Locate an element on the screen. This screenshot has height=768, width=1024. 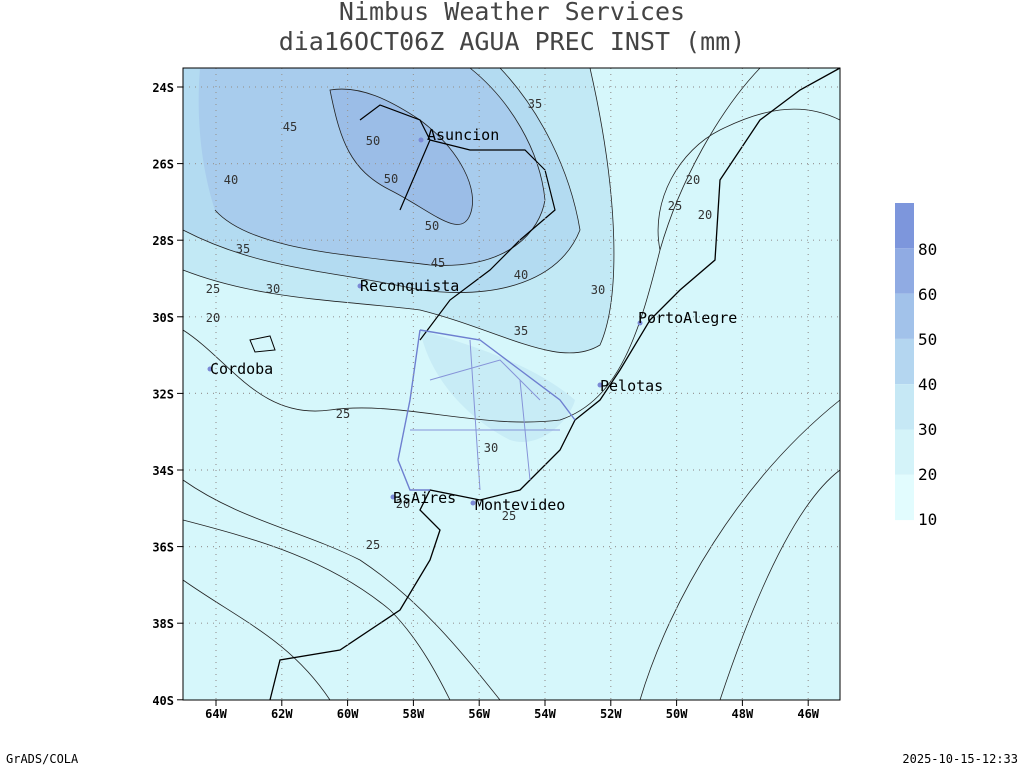
colorbar-label: 20 is located at coordinates (927, 474).